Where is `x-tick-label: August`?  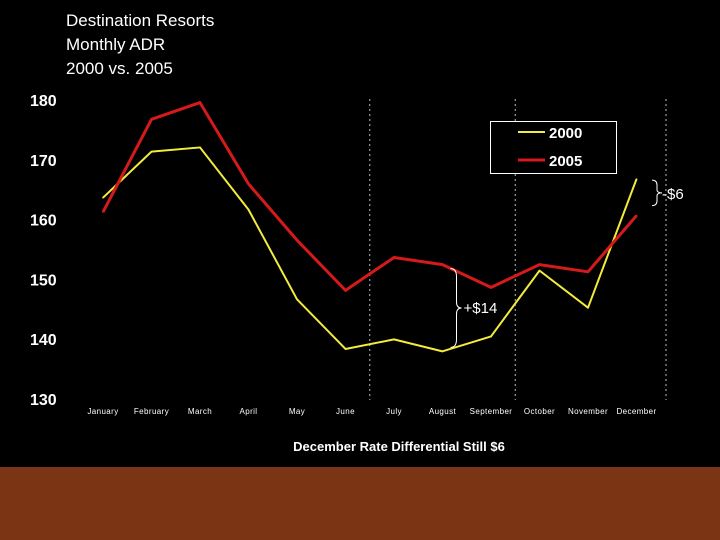
x-tick-label: August is located at coordinates (443, 411).